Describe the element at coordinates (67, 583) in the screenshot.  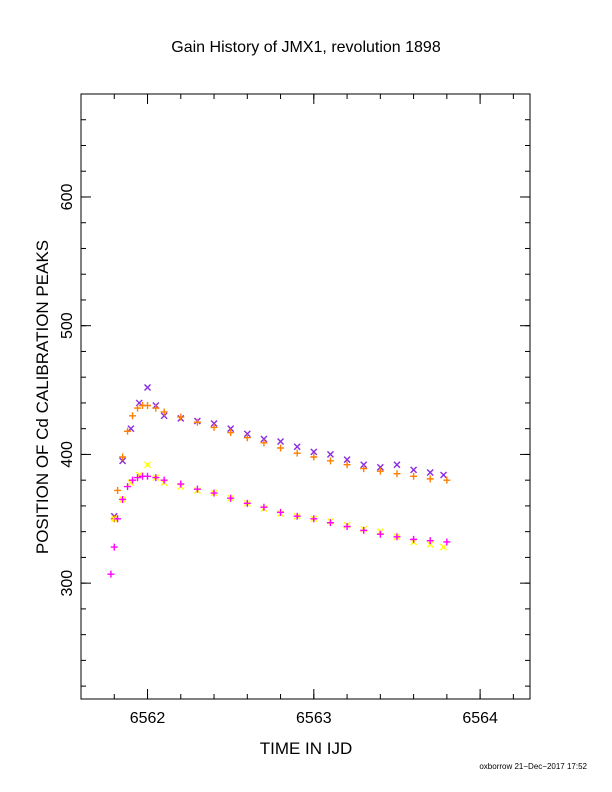
I see `y-tick-label: 300` at that location.